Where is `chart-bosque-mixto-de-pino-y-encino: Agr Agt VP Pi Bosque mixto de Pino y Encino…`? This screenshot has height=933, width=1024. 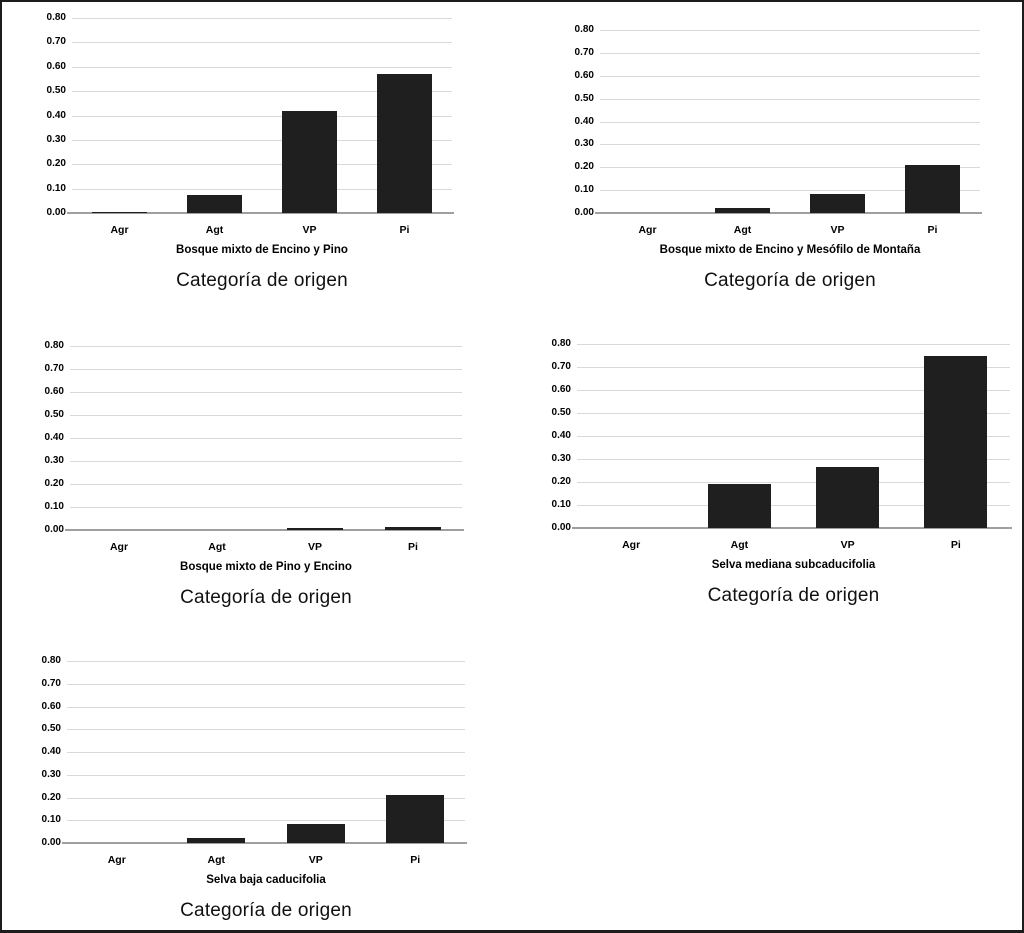
chart-bosque-mixto-de-pino-y-encino: Agr Agt VP Pi Bosque mixto de Pino y Encino… is located at coordinates (240, 474).